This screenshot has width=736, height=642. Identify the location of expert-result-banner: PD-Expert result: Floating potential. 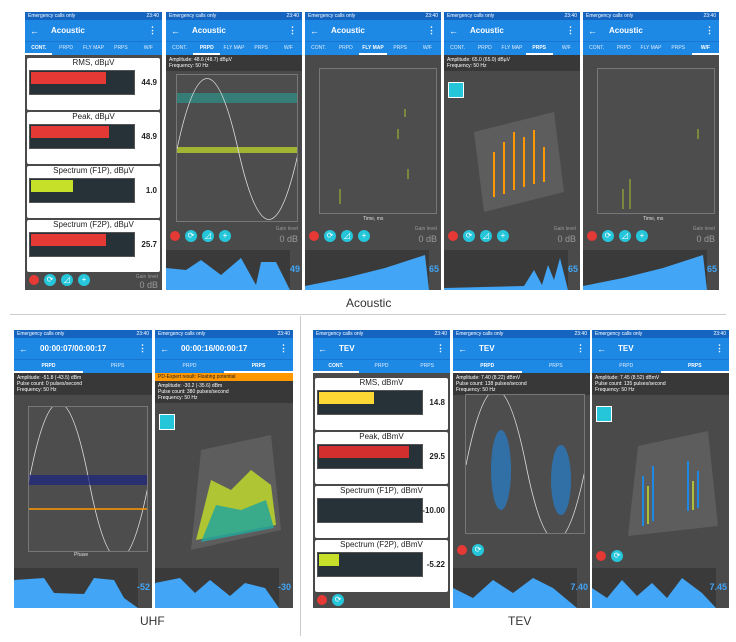
(224, 377).